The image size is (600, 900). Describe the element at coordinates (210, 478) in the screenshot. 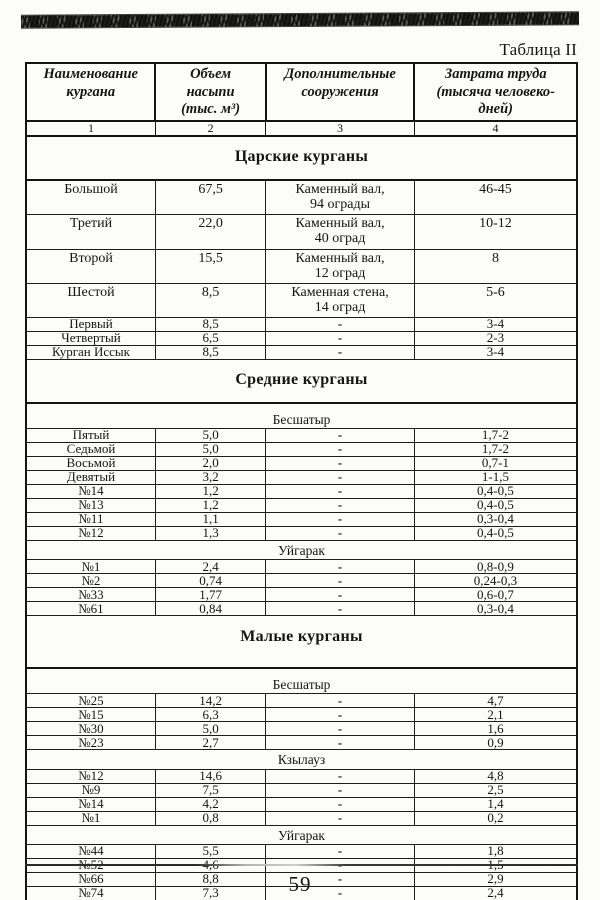

I see `cell-volume: 3,2` at that location.